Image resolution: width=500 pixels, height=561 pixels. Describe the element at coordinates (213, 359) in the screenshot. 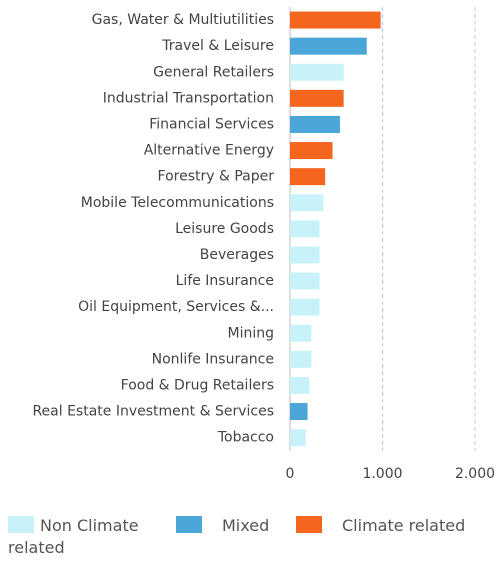

I see `y-tick-label: Nonlife Insurance` at that location.